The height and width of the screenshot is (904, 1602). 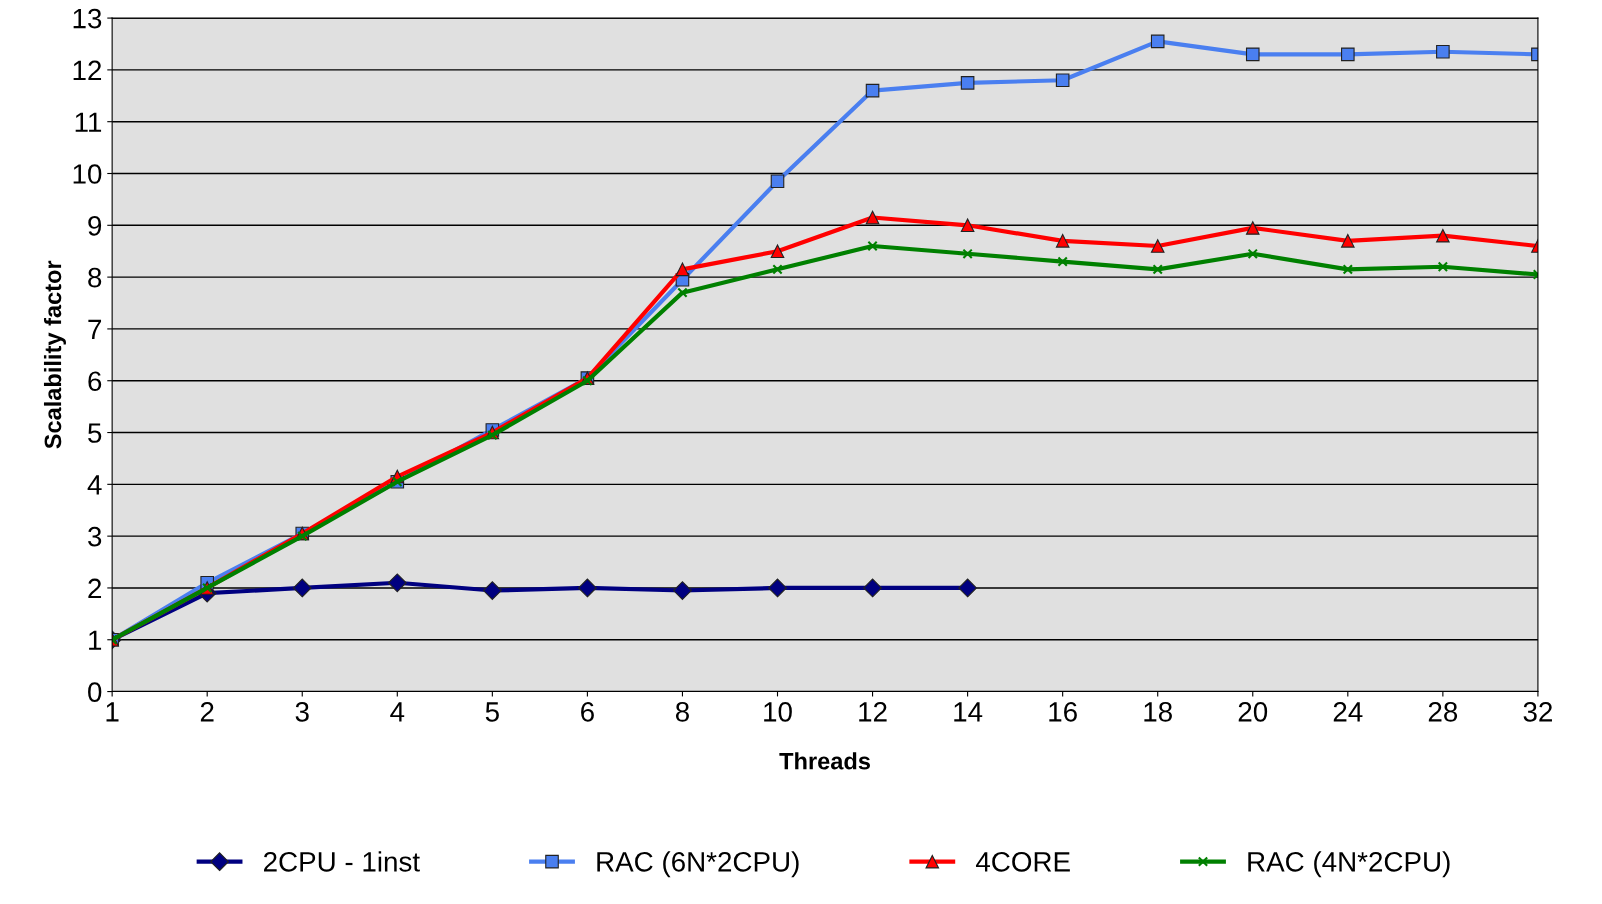 I want to click on y-tick-label: 12, so click(x=87, y=70).